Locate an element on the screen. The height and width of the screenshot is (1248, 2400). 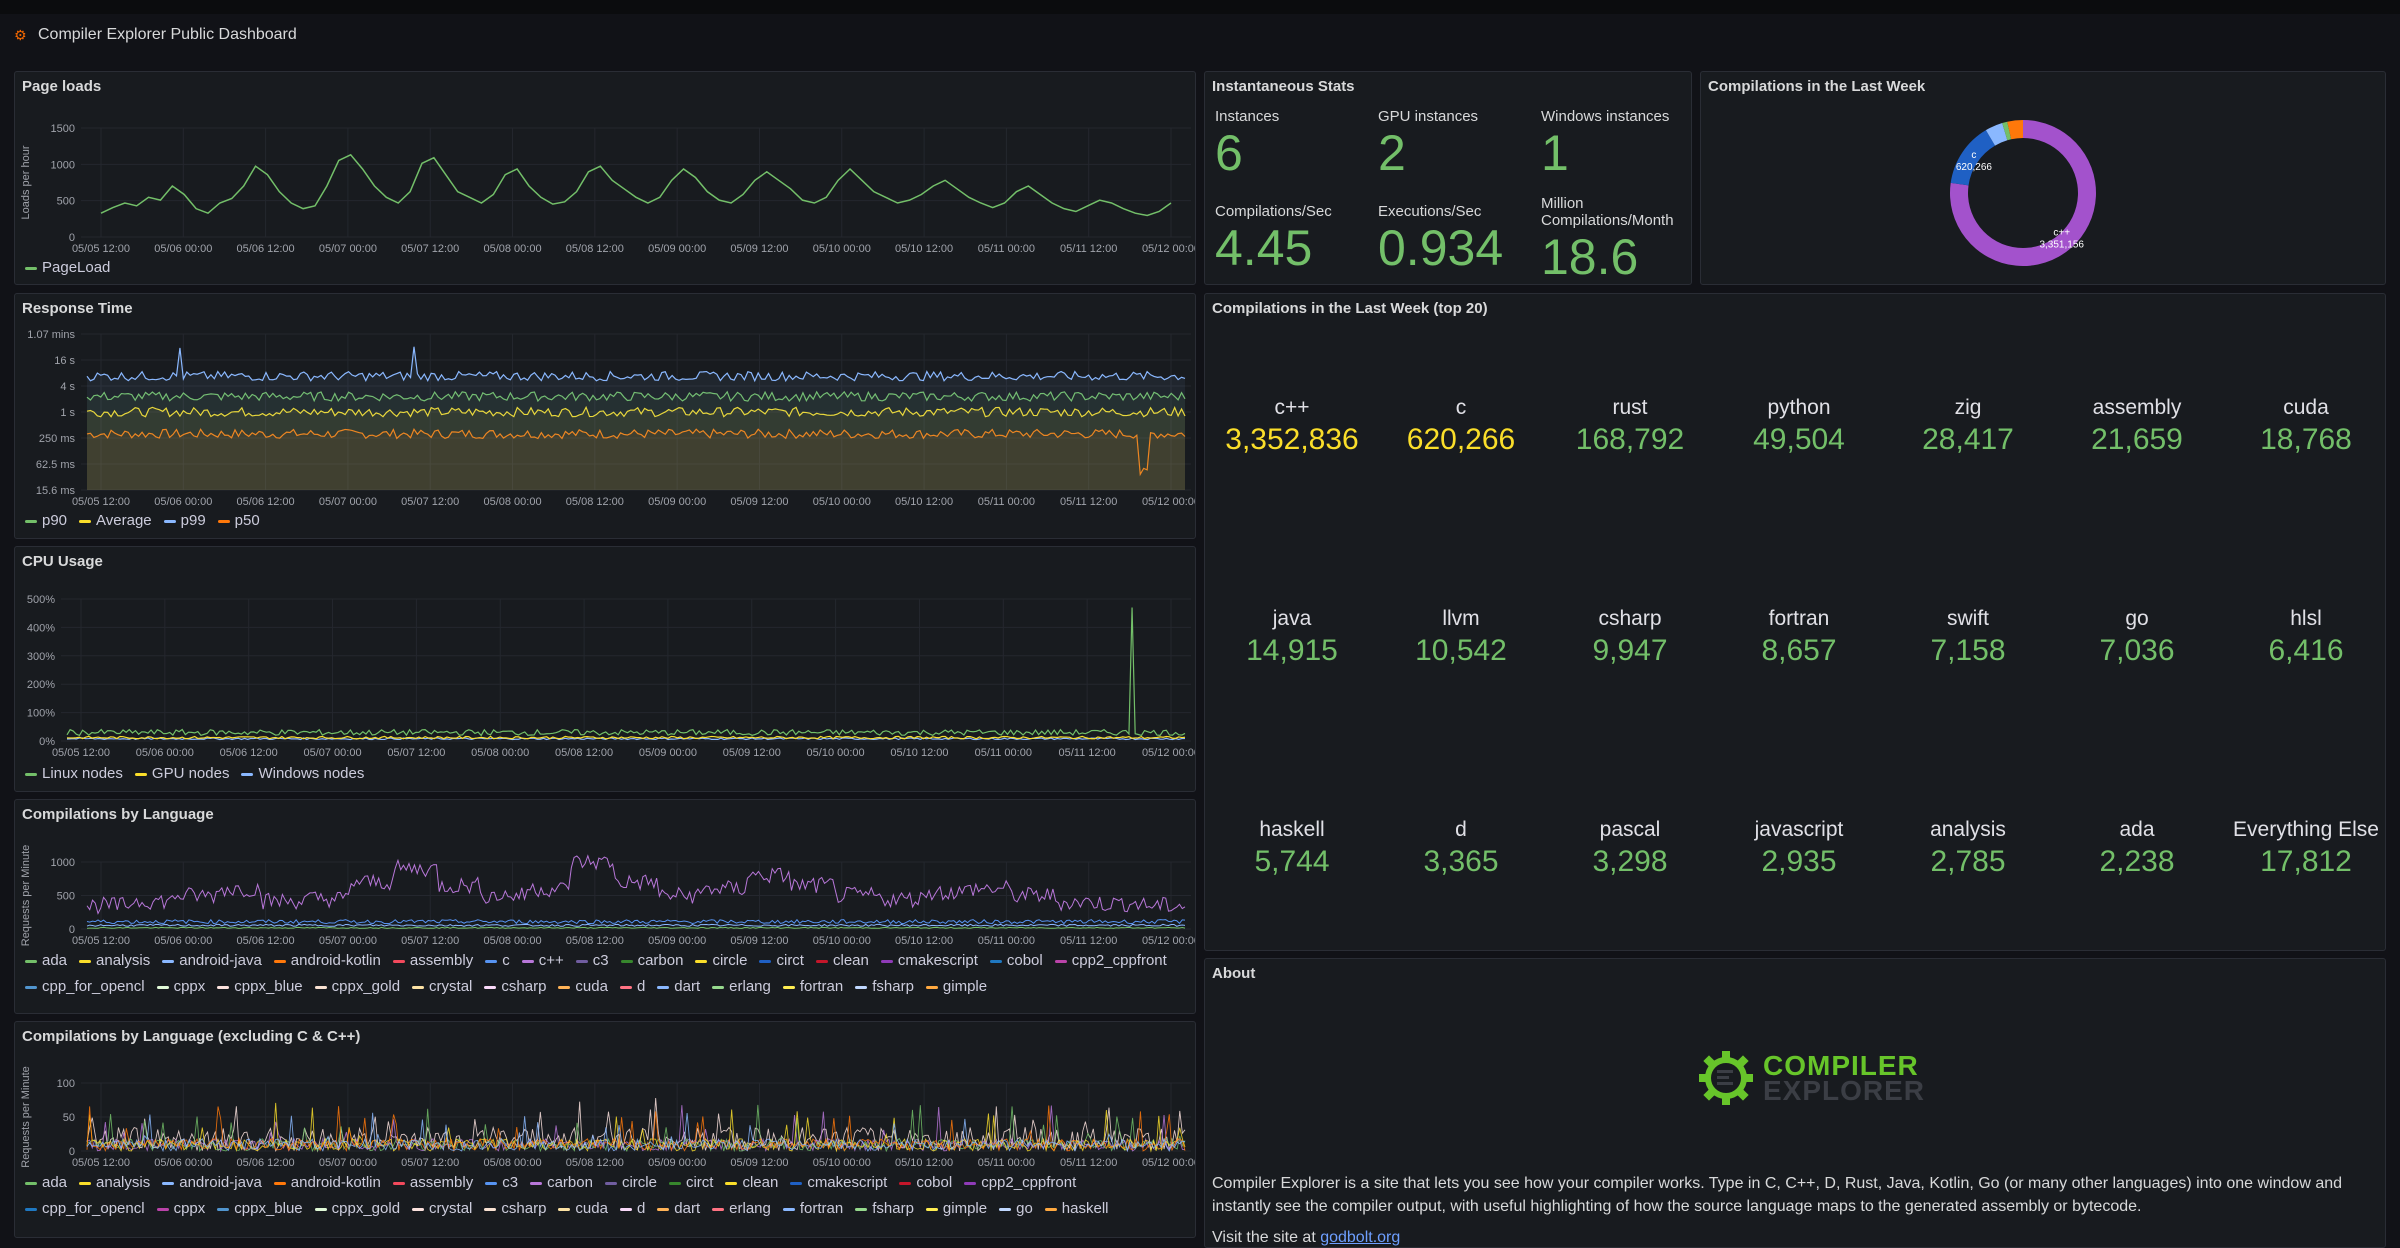
panel-title: About is located at coordinates (1234, 973).